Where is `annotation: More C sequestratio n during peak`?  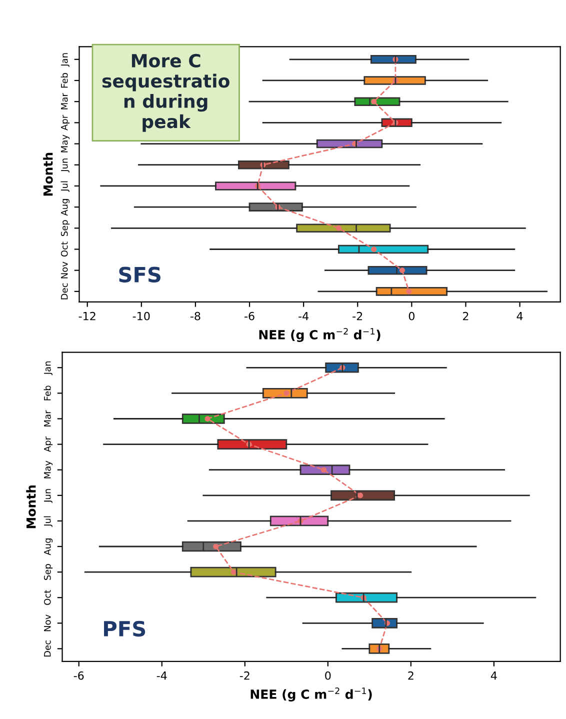 annotation: More C sequestratio n during peak is located at coordinates (166, 93).